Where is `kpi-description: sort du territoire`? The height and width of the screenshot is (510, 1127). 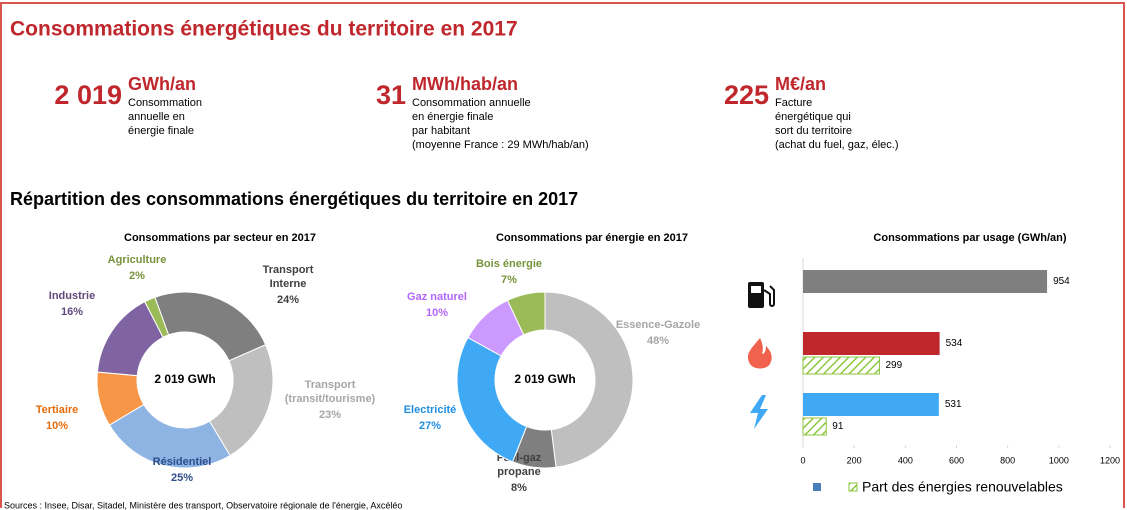 kpi-description: sort du territoire is located at coordinates (813, 131).